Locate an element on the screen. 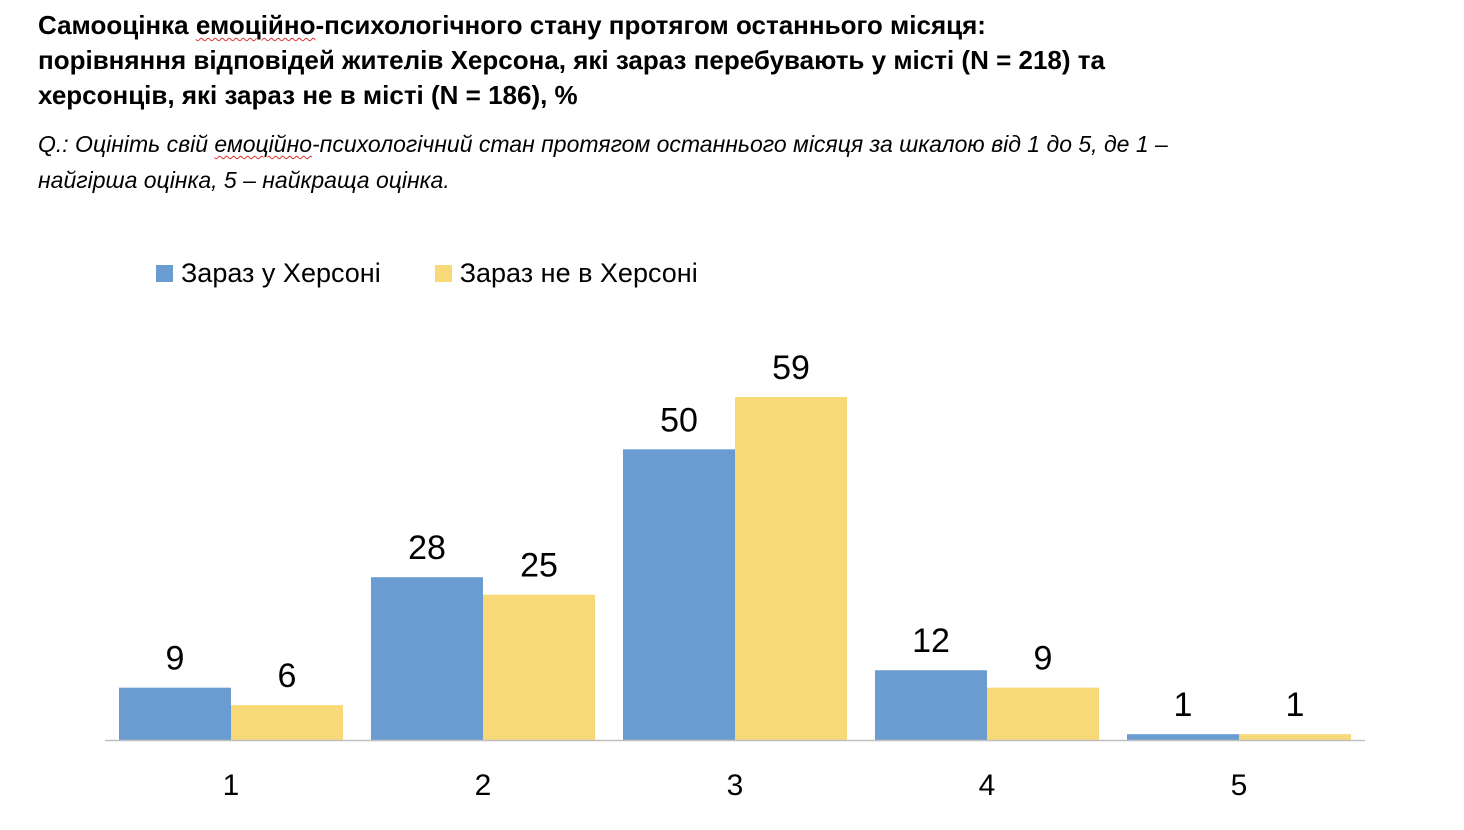  legend-label: Зараз не в Херсоні is located at coordinates (578, 273).